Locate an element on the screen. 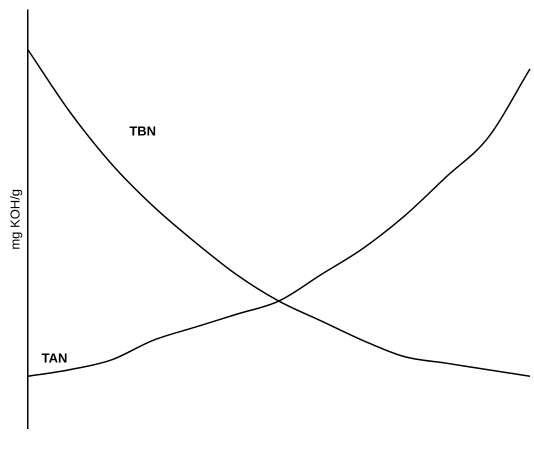  text: TBN is located at coordinates (142, 131).